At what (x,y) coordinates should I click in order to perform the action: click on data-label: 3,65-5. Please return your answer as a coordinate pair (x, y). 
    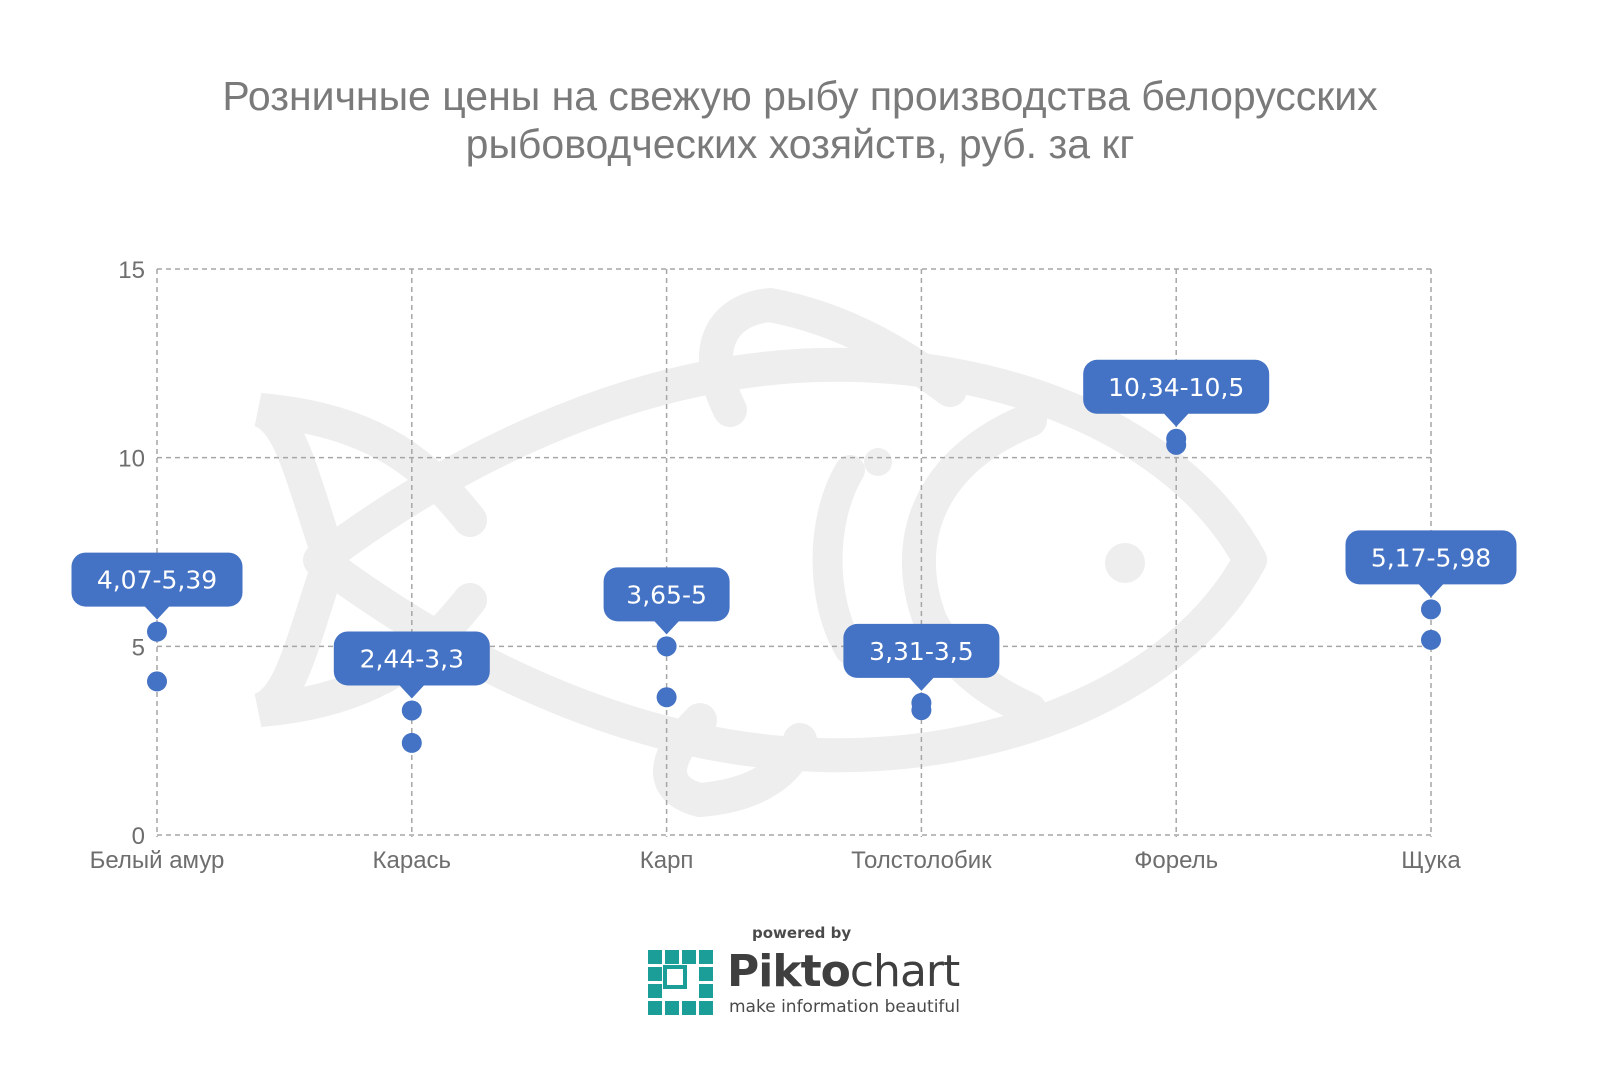
    Looking at the image, I should click on (666, 594).